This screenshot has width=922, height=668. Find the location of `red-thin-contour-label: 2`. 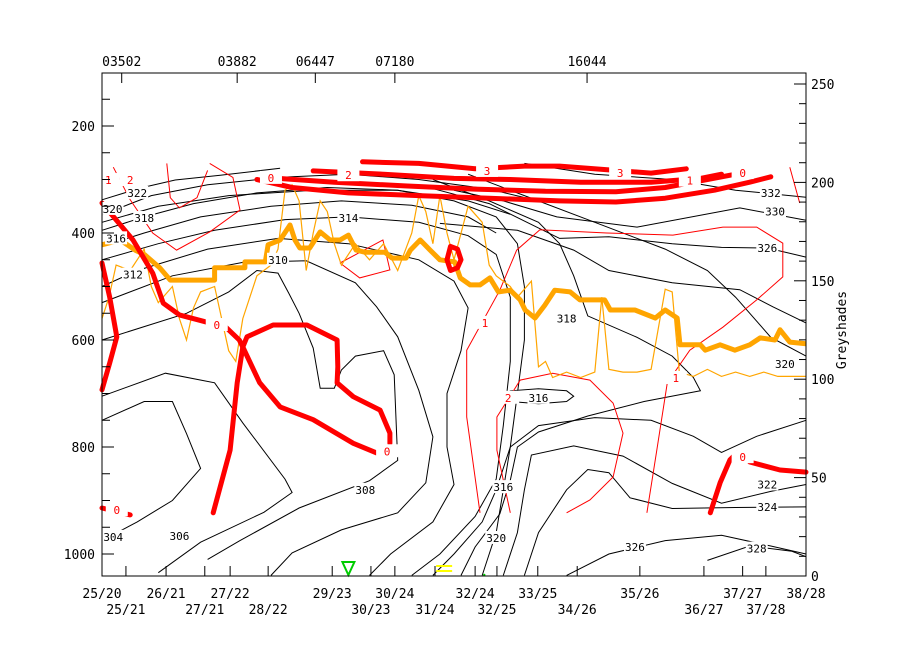

red-thin-contour-label: 2 is located at coordinates (130, 180).